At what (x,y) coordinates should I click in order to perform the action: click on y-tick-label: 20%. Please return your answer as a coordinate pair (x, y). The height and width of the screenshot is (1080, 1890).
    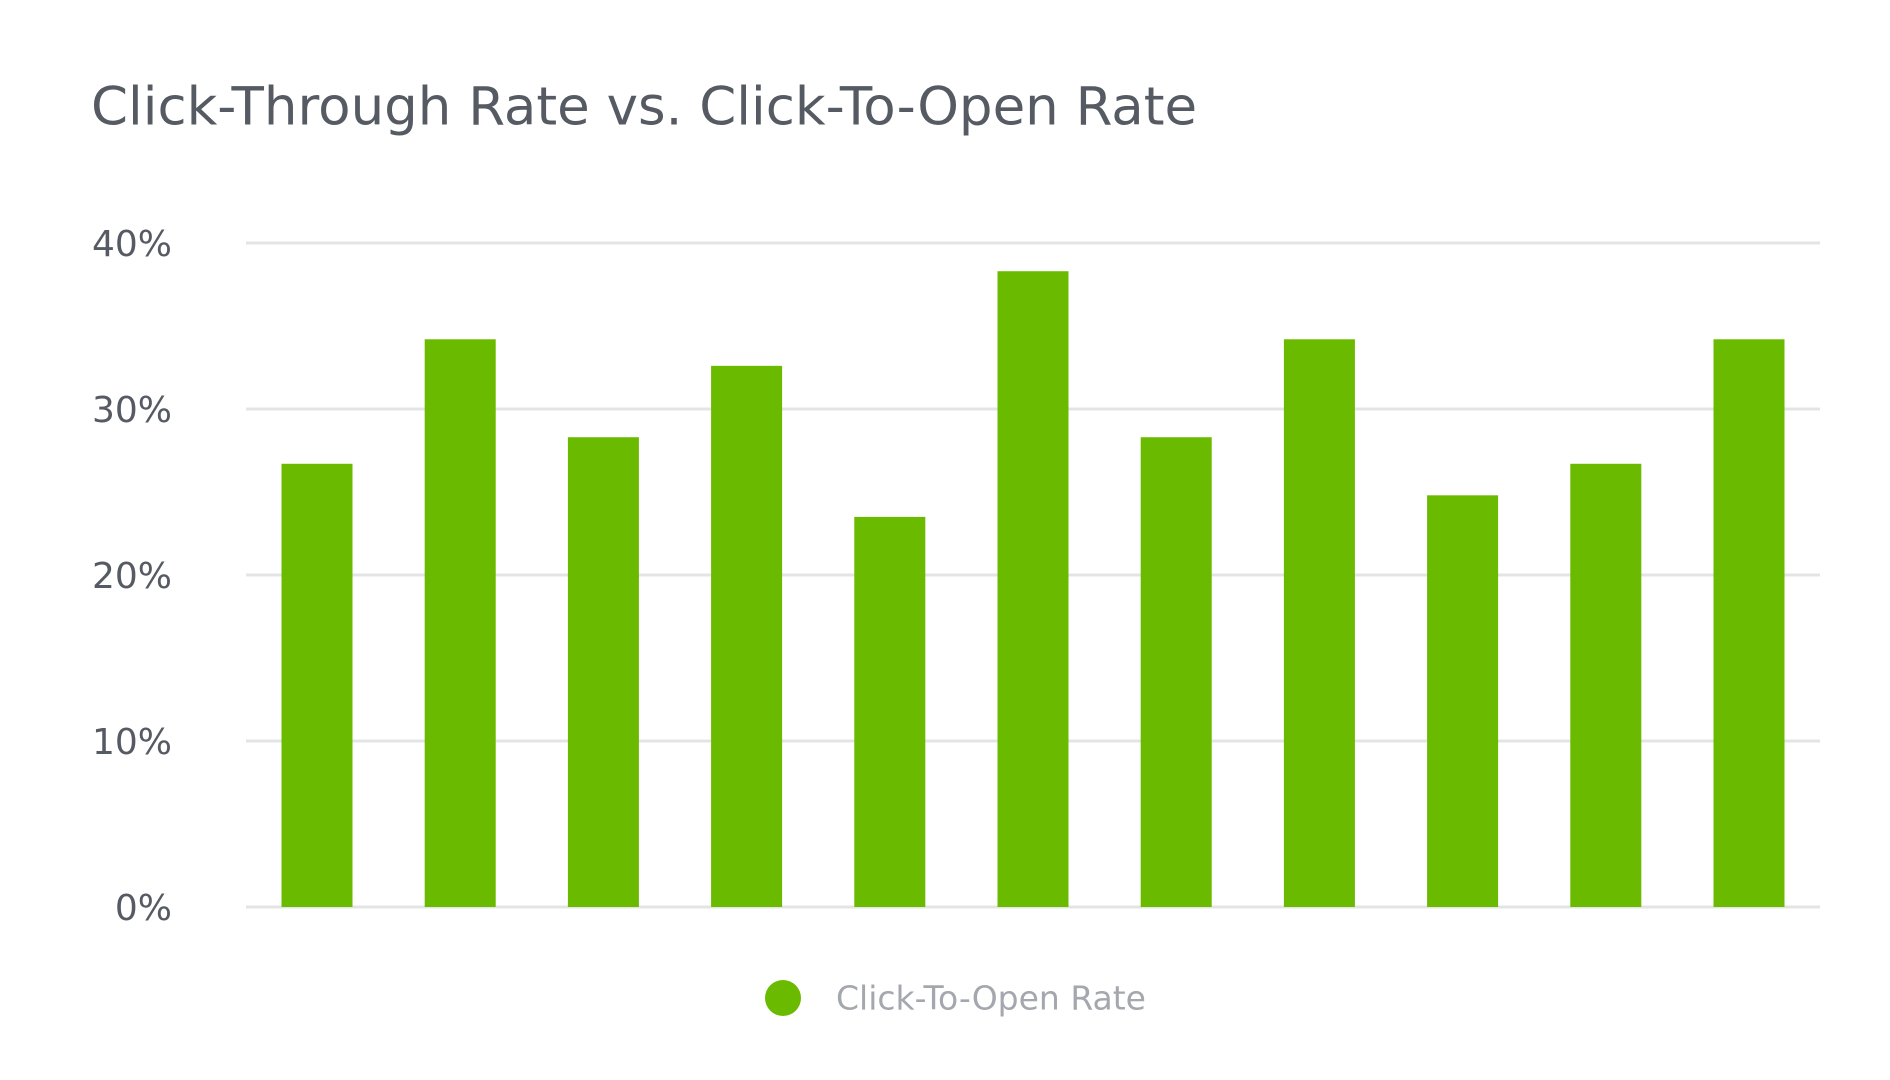
    Looking at the image, I should click on (132, 576).